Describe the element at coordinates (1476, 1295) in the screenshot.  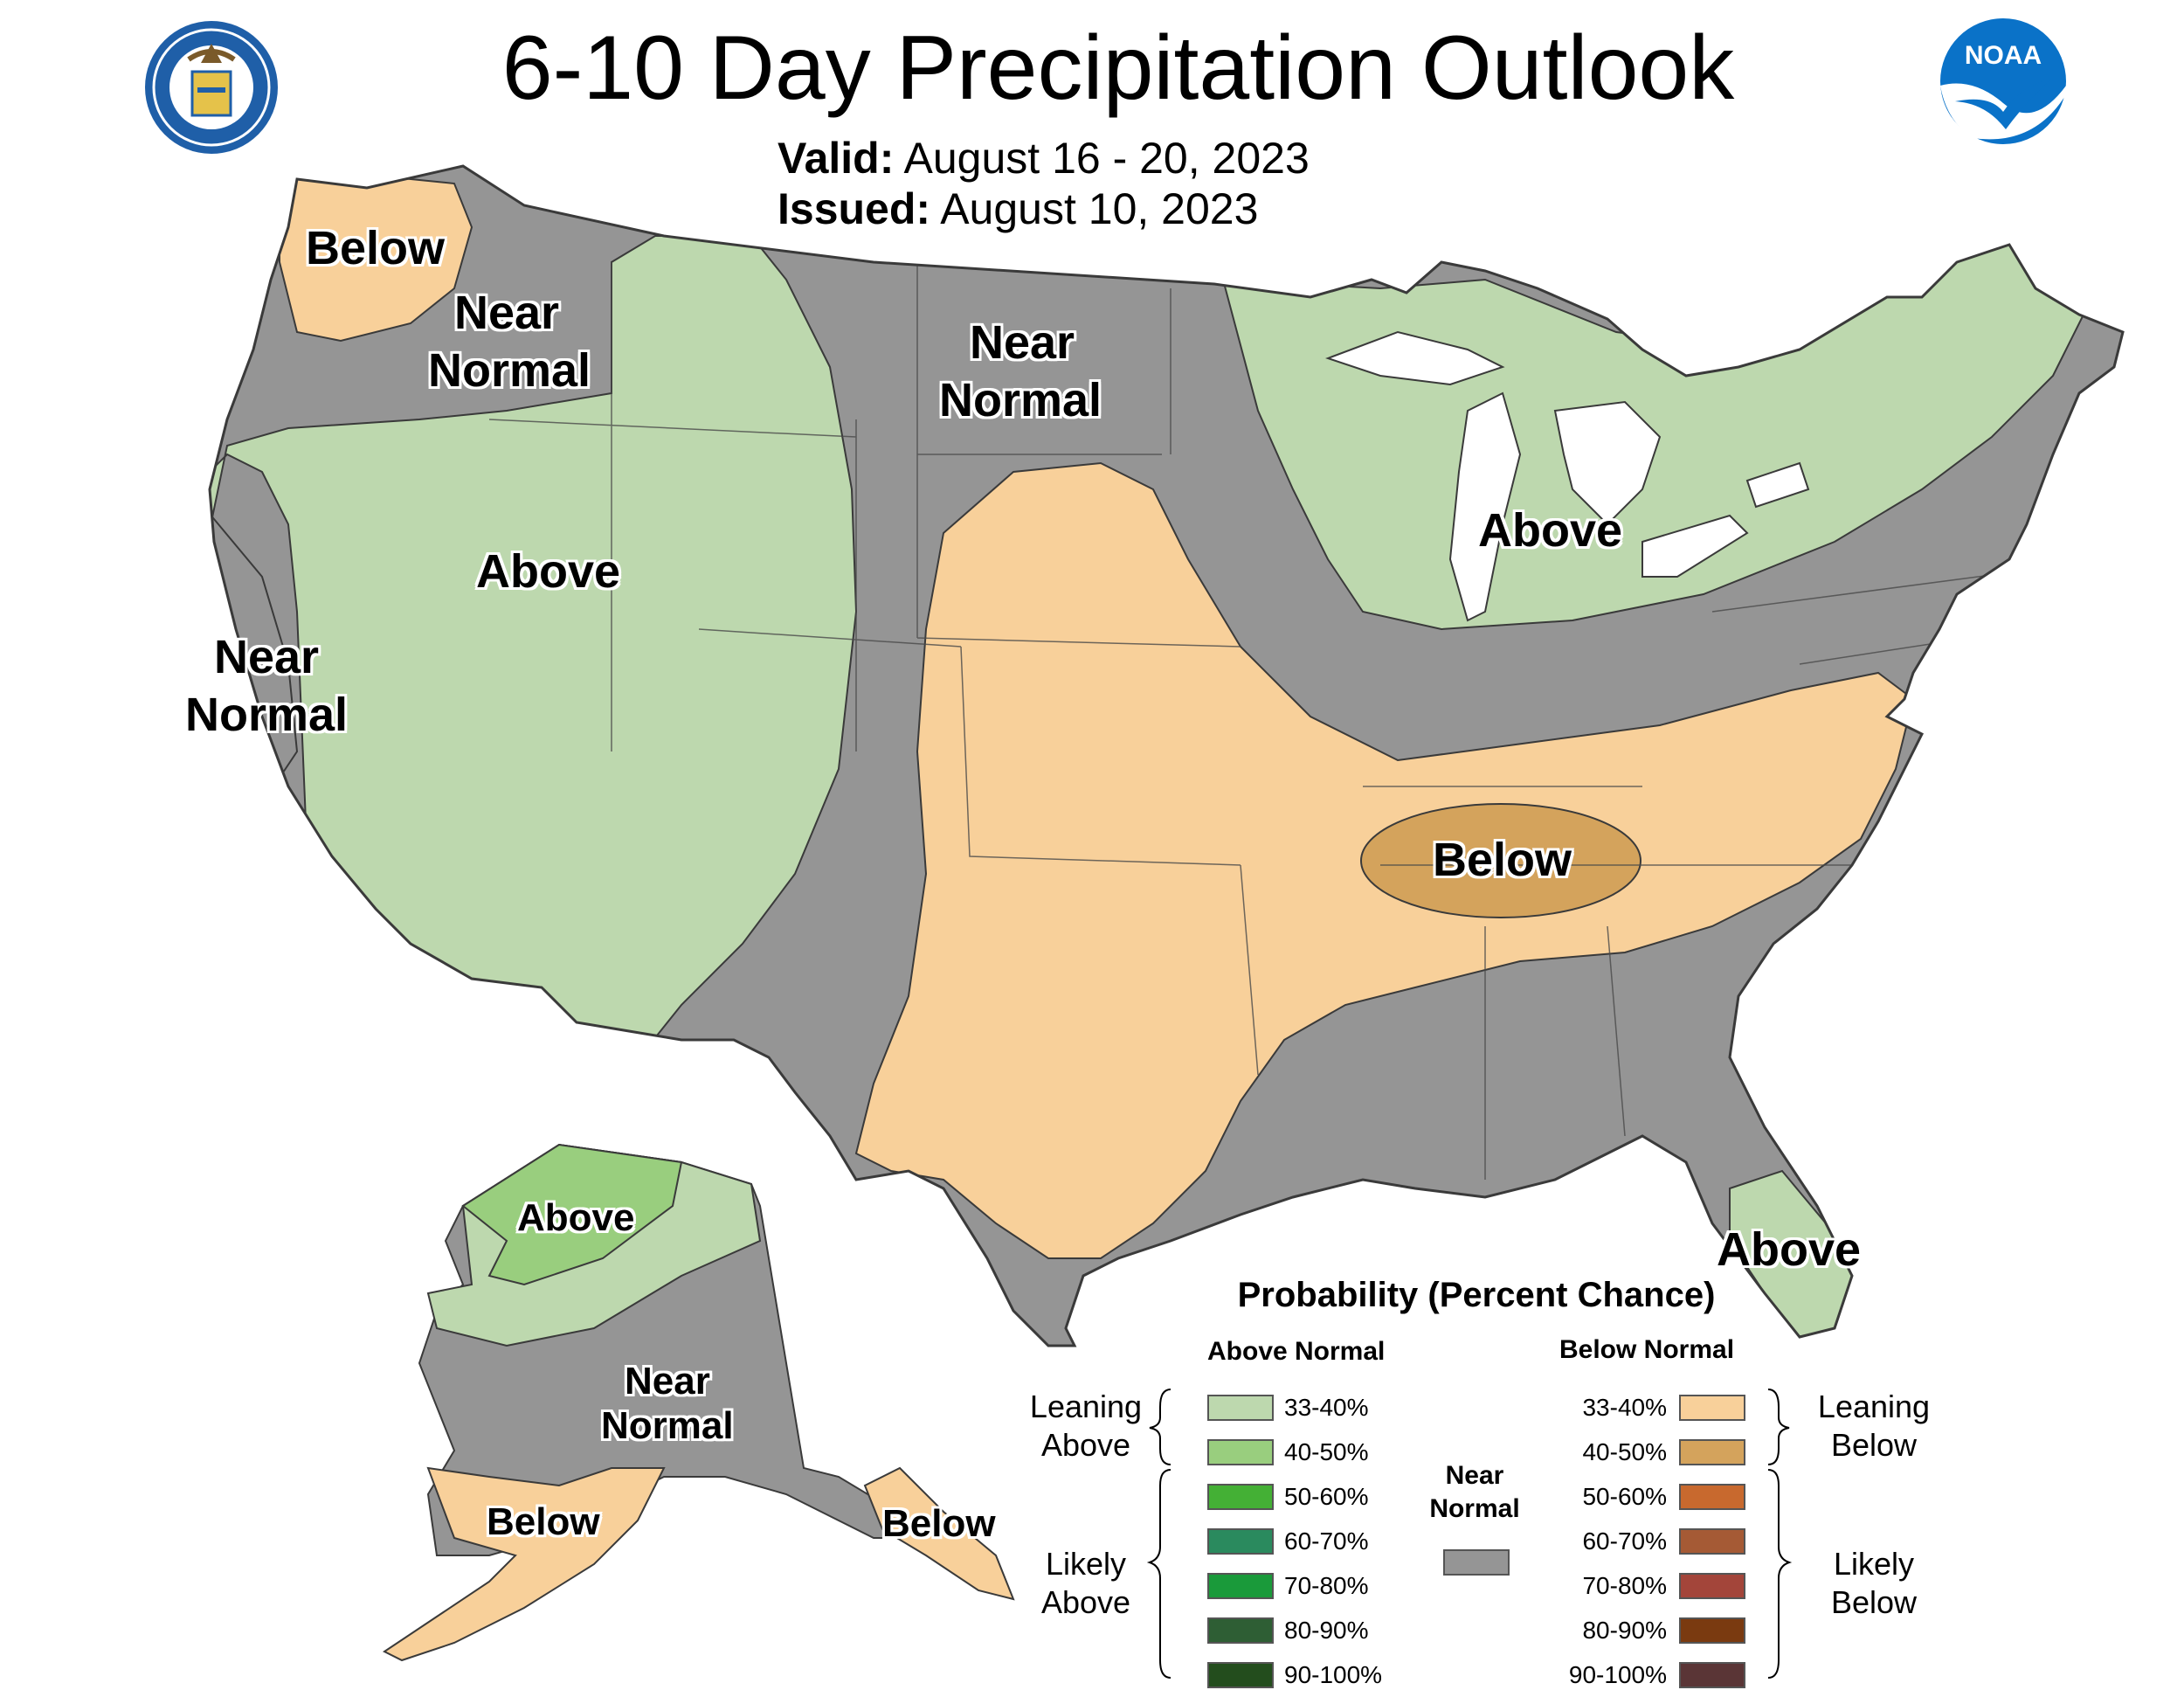
I see `legend-title: Probability (Percent Chance)` at that location.